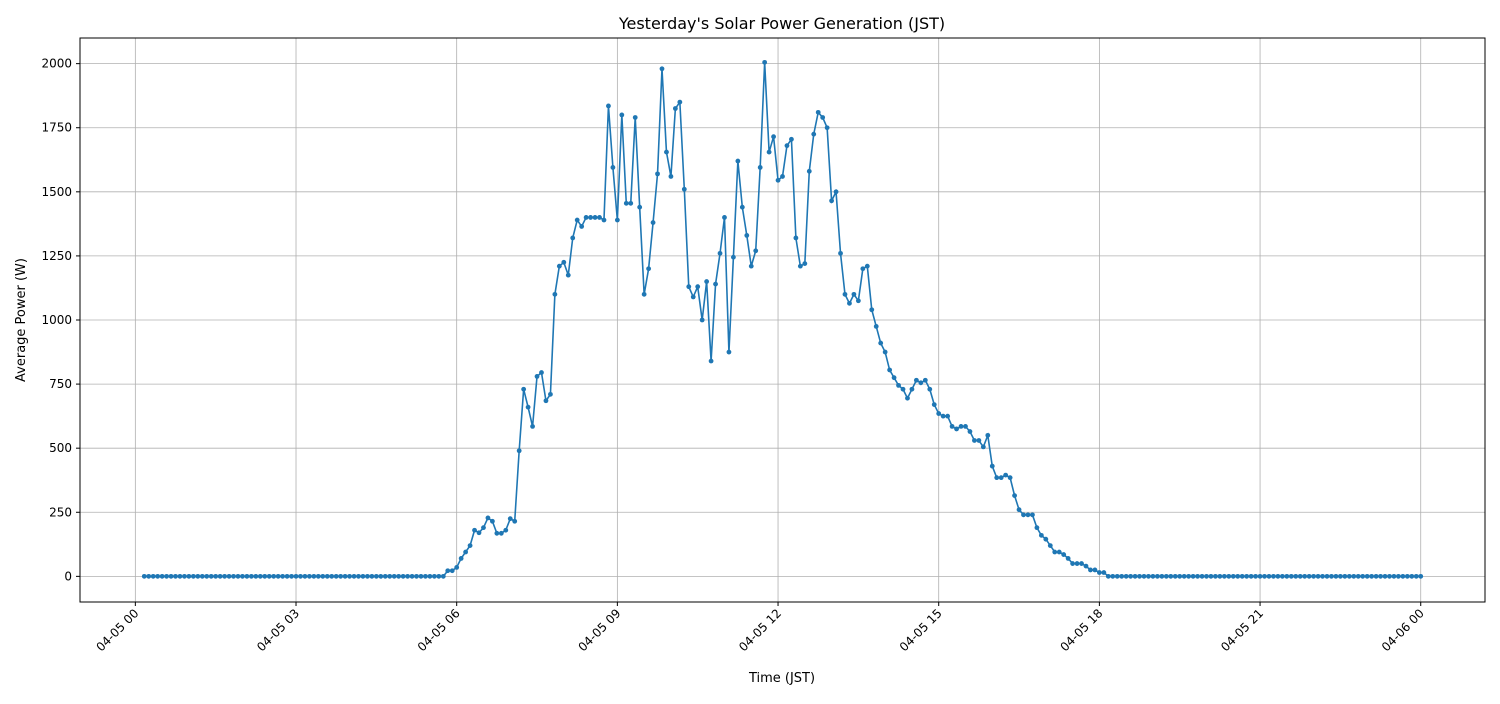 This screenshot has width=1500, height=704. I want to click on x-axis-label: Time (JST), so click(781, 678).